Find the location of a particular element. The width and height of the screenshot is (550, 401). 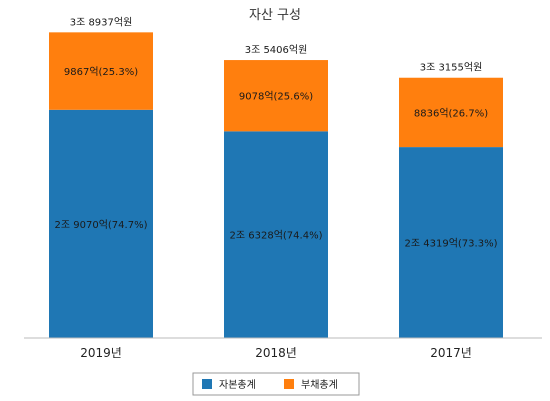

legend: 자본총계 부채총계 is located at coordinates (276, 384).